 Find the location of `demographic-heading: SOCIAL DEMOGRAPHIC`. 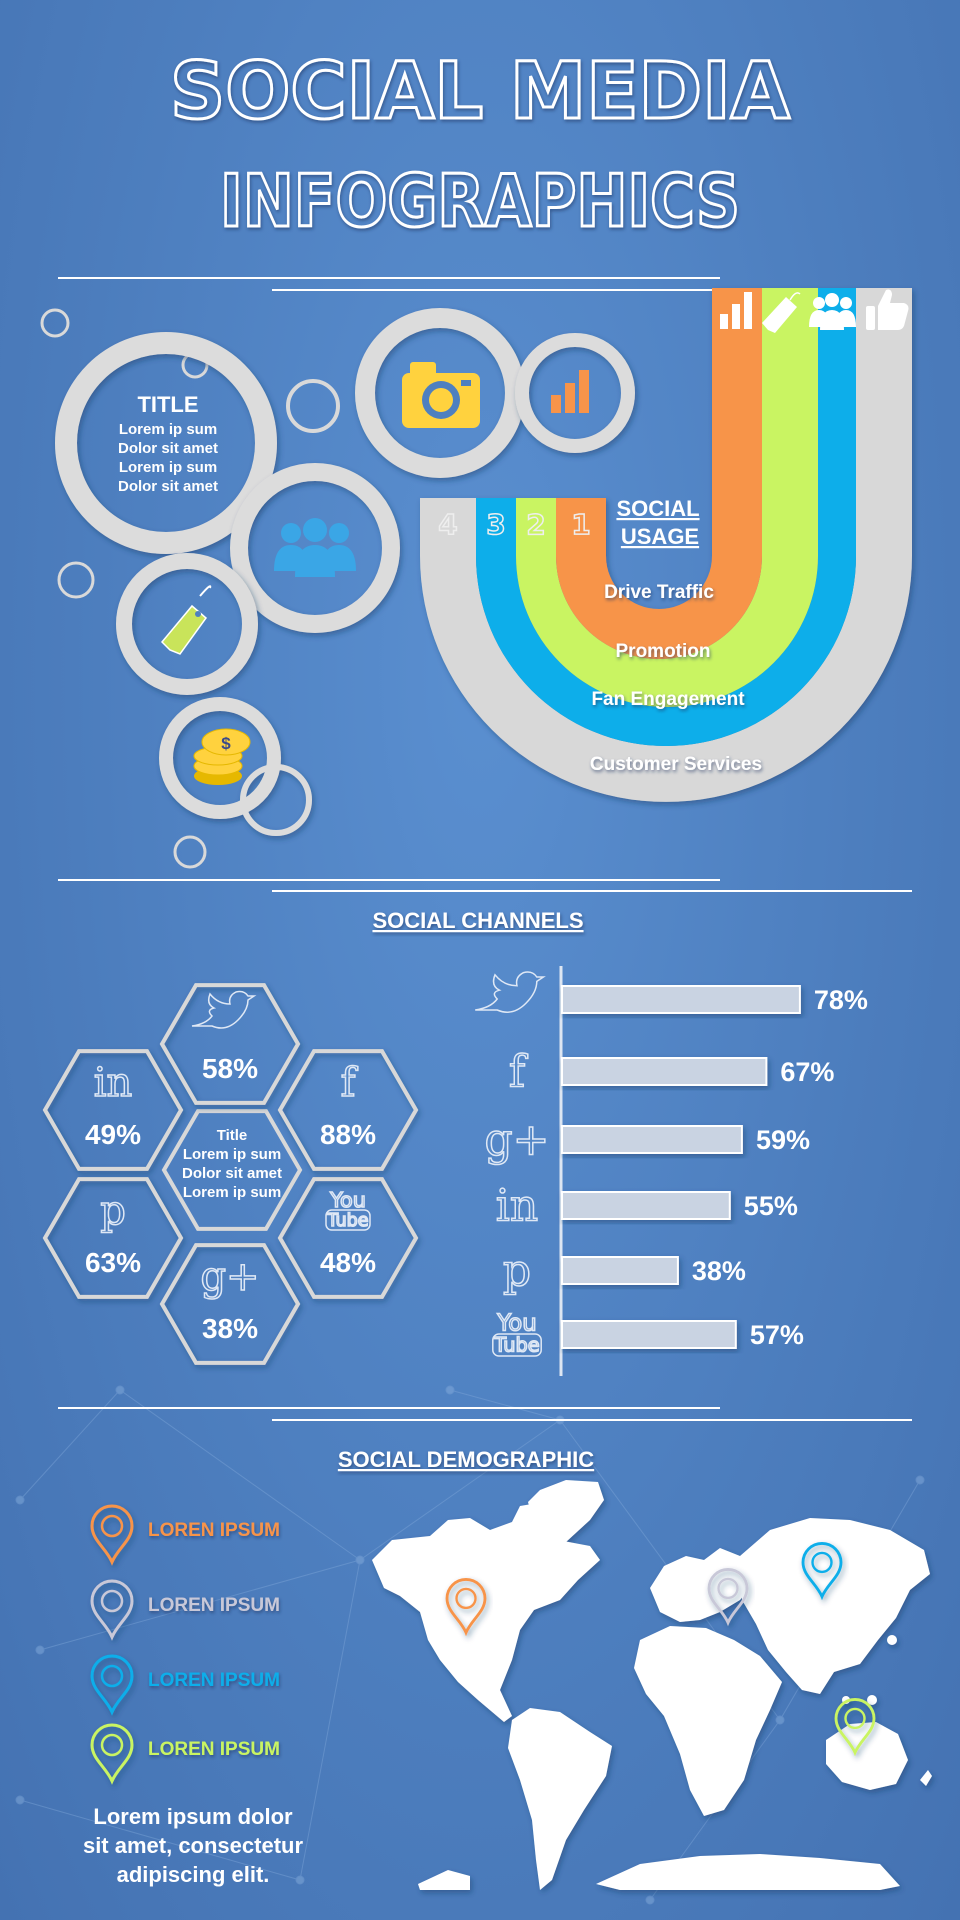

demographic-heading: SOCIAL DEMOGRAPHIC is located at coordinates (466, 1459).